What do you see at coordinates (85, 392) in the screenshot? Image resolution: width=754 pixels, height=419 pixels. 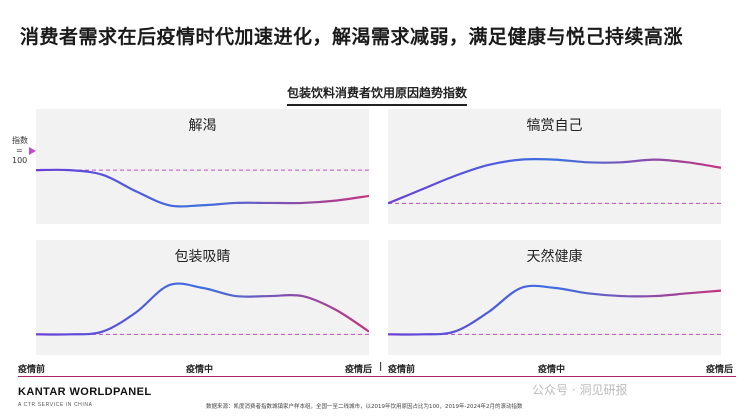 I see `kantar-logo: KANTAR WORLDPANEL` at bounding box center [85, 392].